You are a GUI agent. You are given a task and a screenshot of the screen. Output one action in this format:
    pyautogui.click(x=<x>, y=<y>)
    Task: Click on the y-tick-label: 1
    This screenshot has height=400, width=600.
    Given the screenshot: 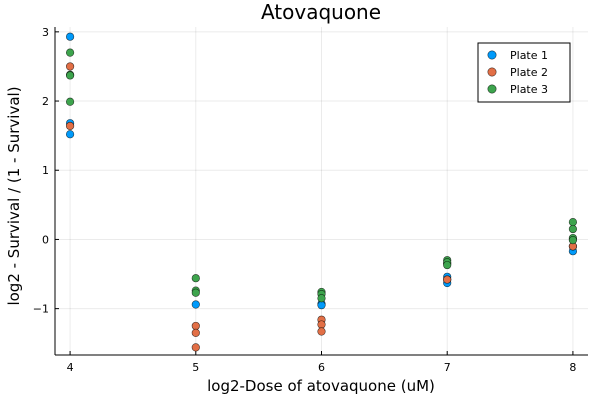 What is the action you would take?
    pyautogui.click(x=45, y=170)
    